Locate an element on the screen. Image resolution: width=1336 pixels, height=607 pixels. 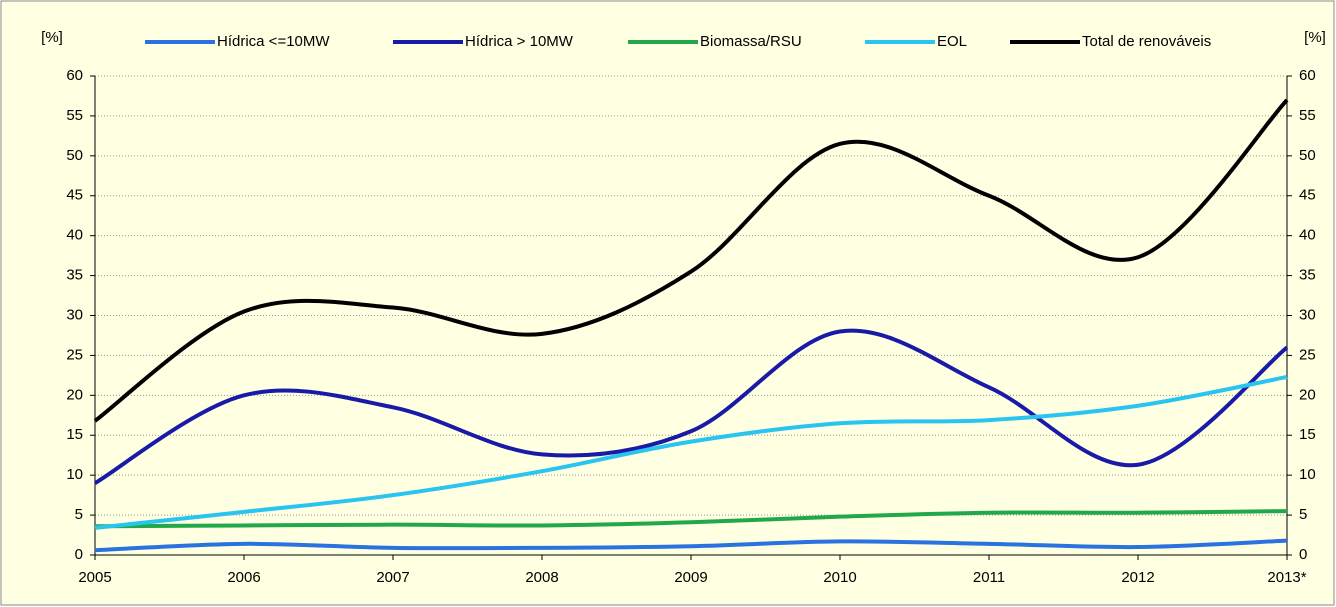
y-tick-label: 15 is located at coordinates (74, 434).